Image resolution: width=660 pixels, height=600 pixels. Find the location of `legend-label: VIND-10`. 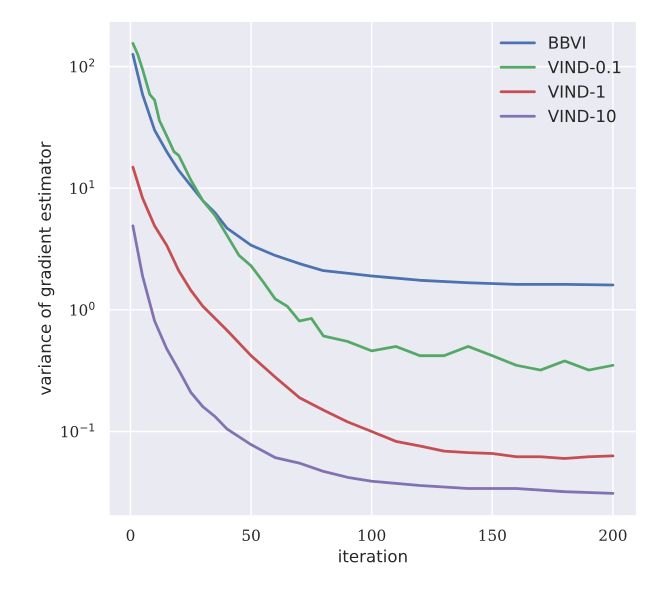

legend-label: VIND-10 is located at coordinates (582, 116).